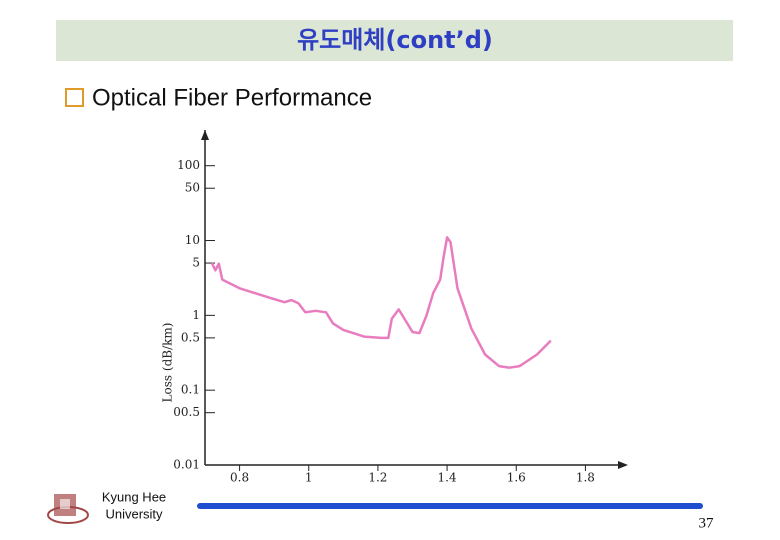  What do you see at coordinates (585, 478) in the screenshot?
I see `x-tick-label: 1.8` at bounding box center [585, 478].